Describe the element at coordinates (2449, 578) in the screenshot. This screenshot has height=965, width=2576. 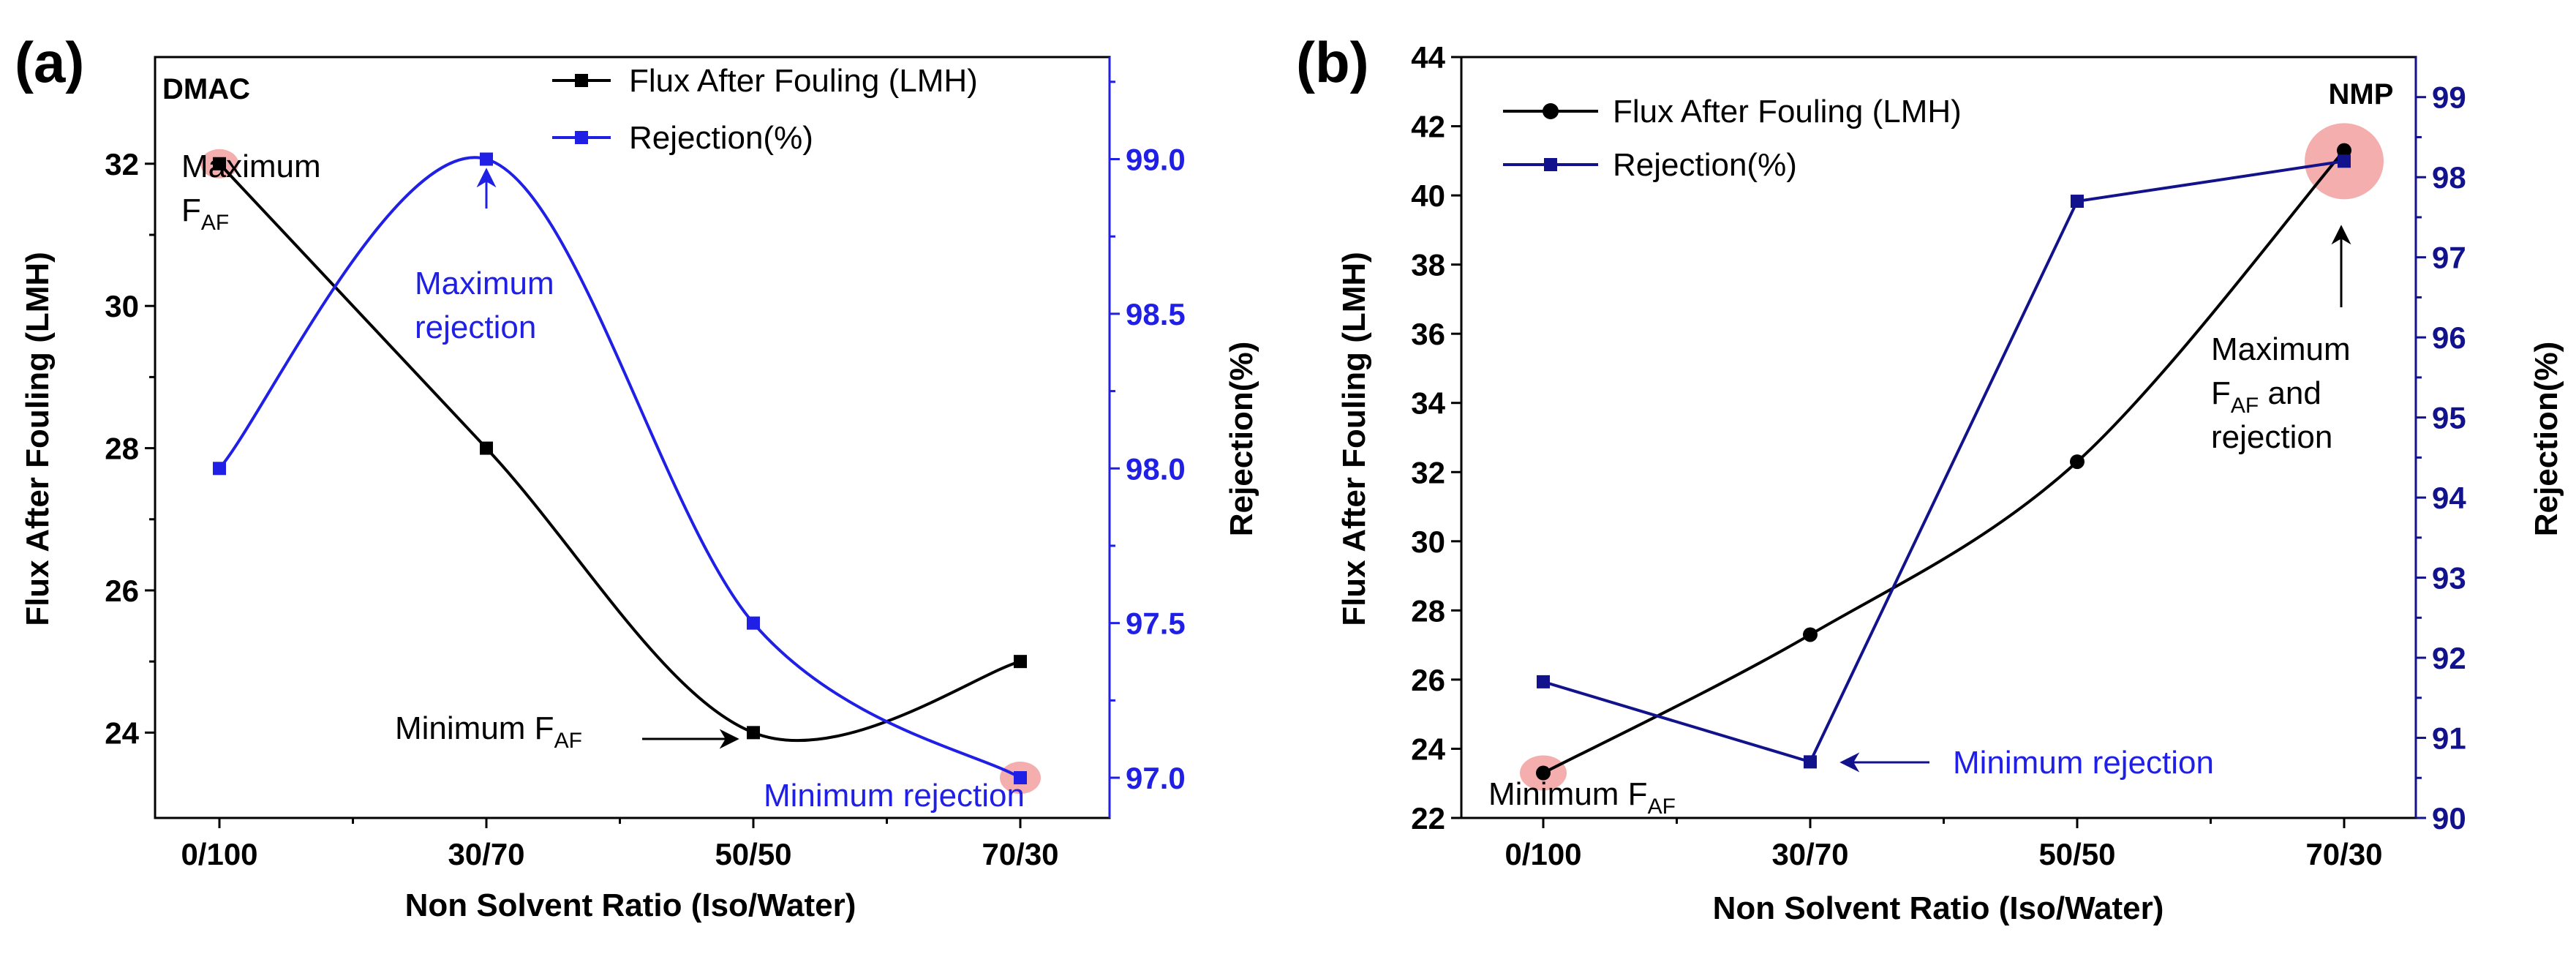
I see `y2-tick-label: 93` at that location.